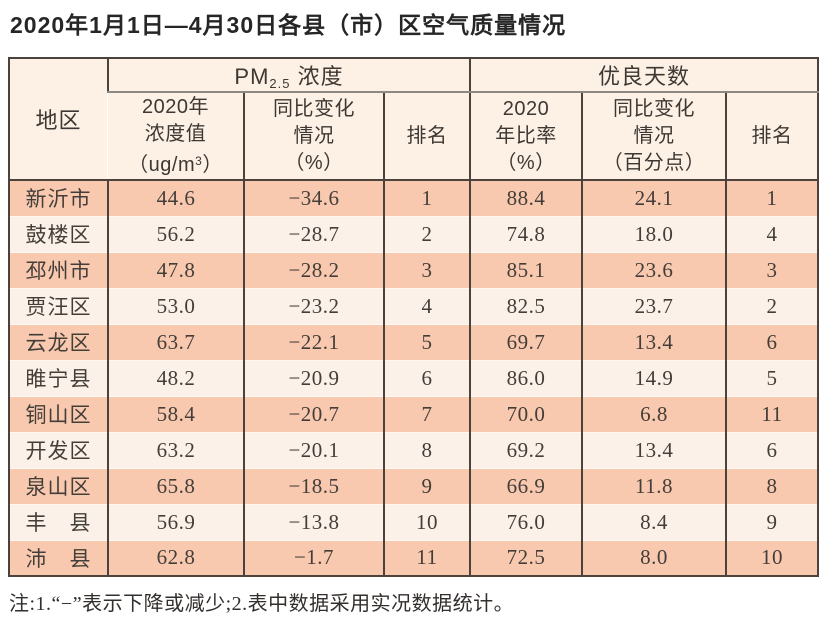  Describe the element at coordinates (313, 198) in the screenshot. I see `pm-change-cell: −34.6` at that location.